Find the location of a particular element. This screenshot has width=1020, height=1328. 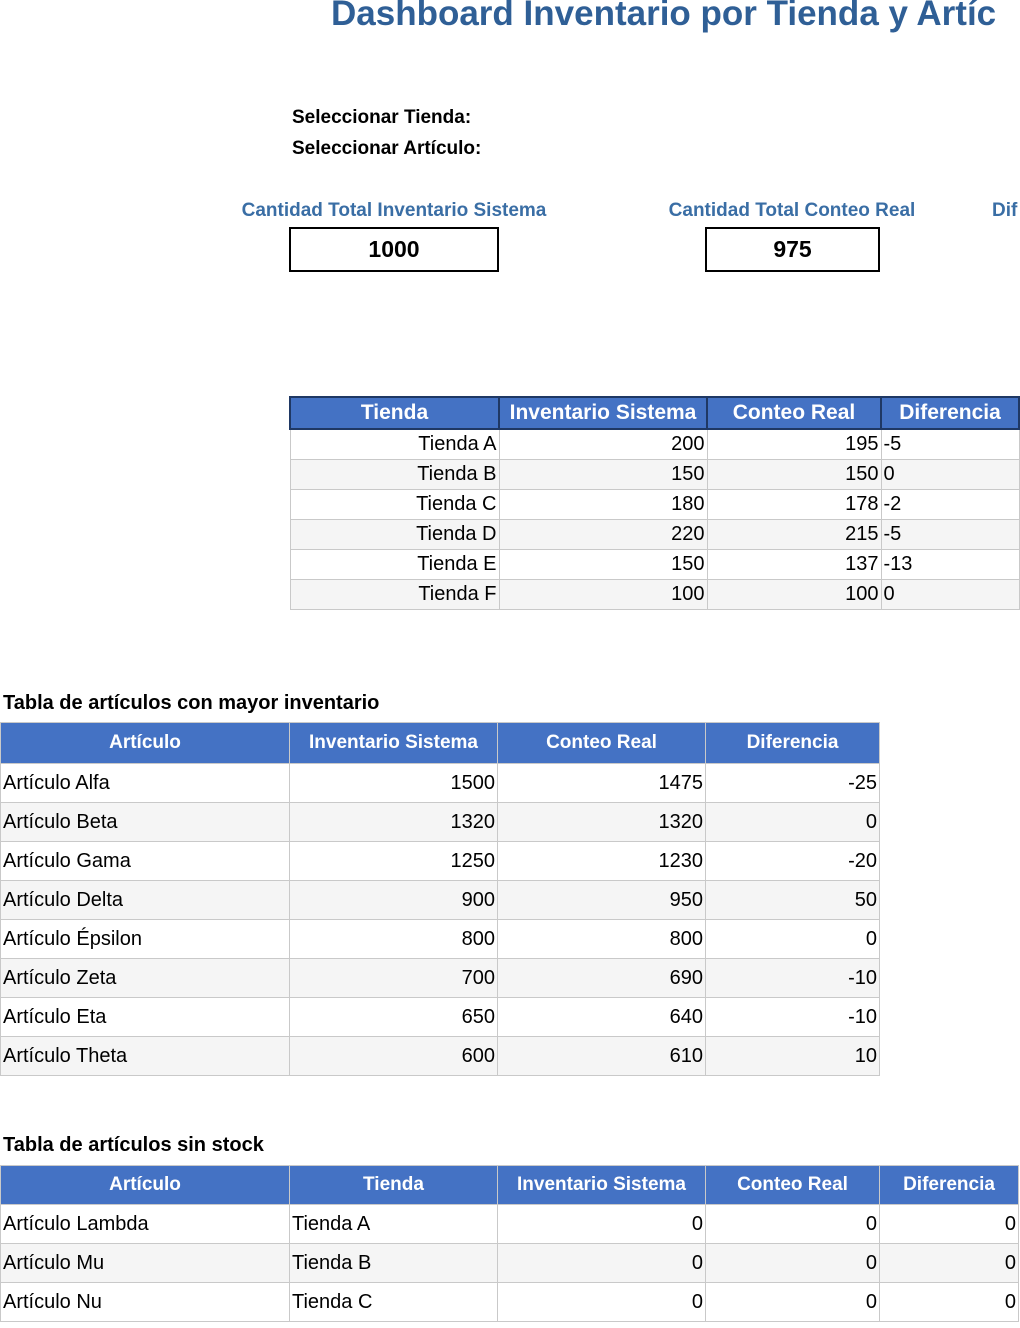

real-count-cell: 1475 is located at coordinates (601, 783).